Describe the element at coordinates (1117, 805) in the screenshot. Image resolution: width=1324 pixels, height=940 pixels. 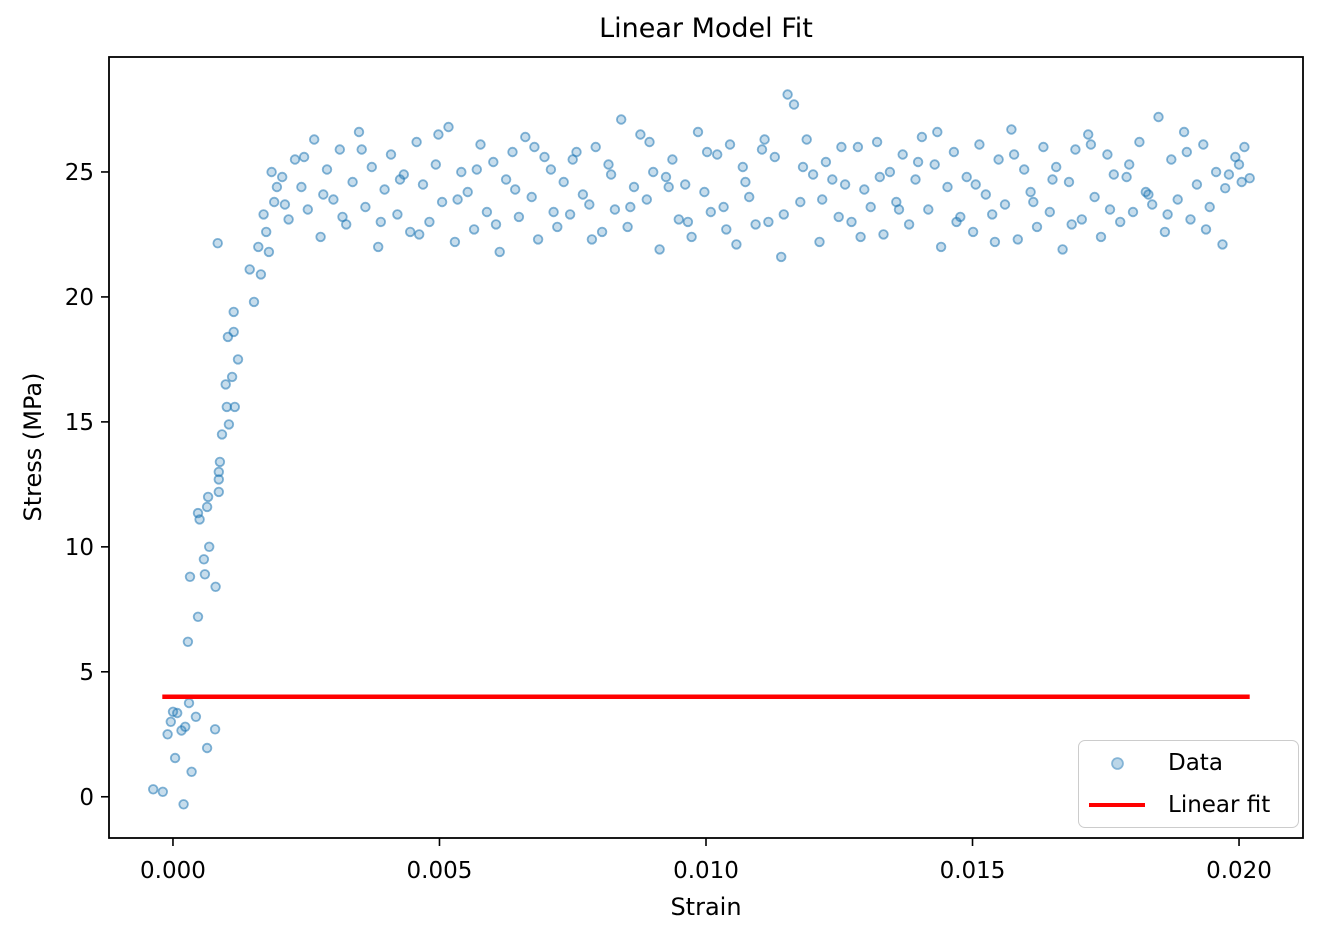
I see `fit-line-icon` at that location.